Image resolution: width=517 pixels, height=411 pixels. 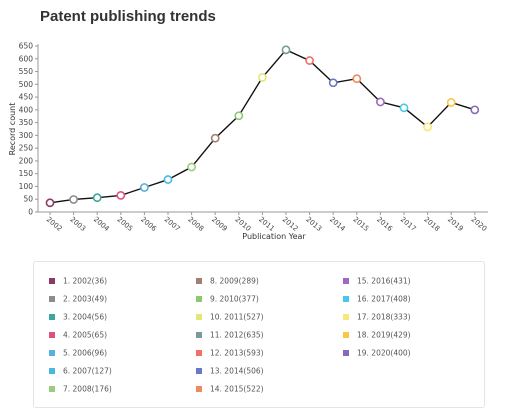 I want to click on legend-item: 6. 2007(127), so click(x=80, y=371).